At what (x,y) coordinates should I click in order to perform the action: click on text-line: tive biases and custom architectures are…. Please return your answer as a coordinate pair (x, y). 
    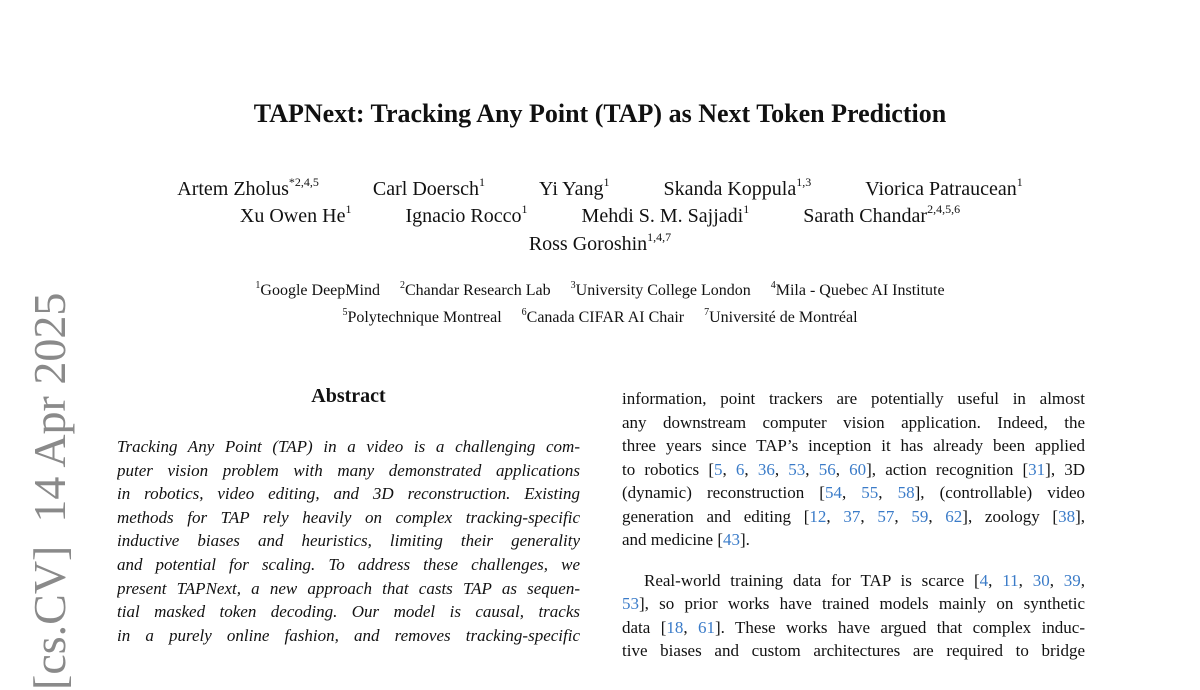
    Looking at the image, I should click on (853, 651).